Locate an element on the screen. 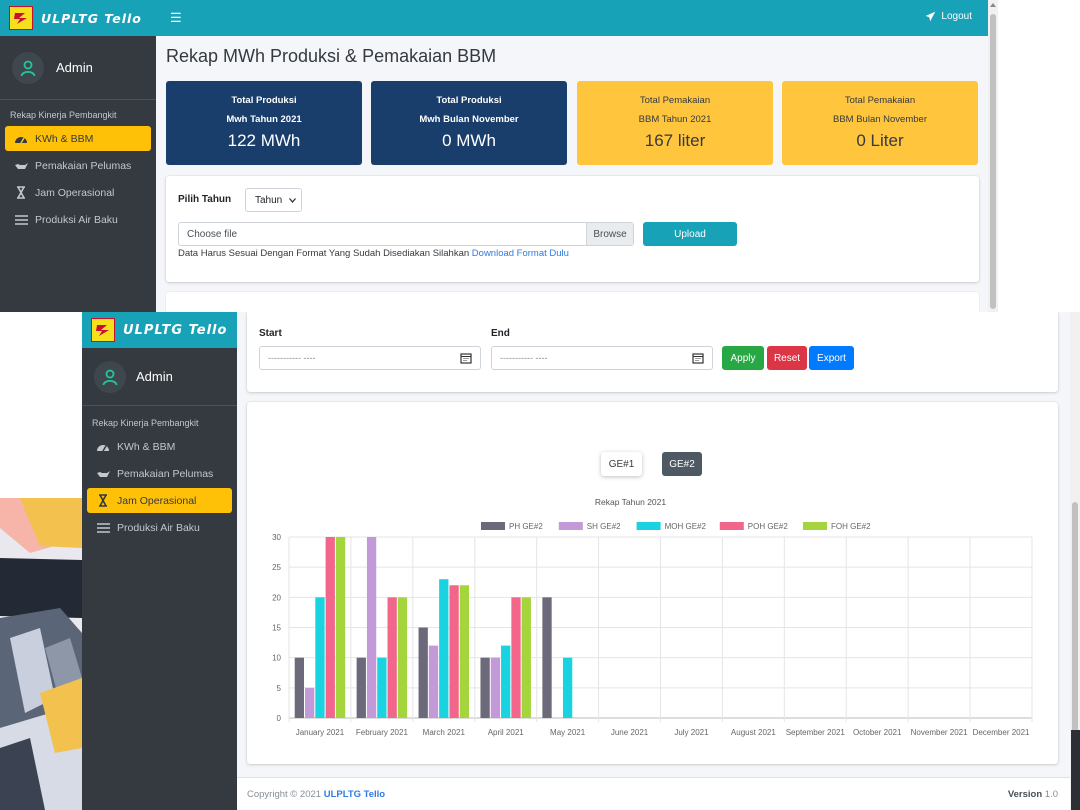 The image size is (1080, 810). stat-label: Total Pemakaian is located at coordinates (675, 100).